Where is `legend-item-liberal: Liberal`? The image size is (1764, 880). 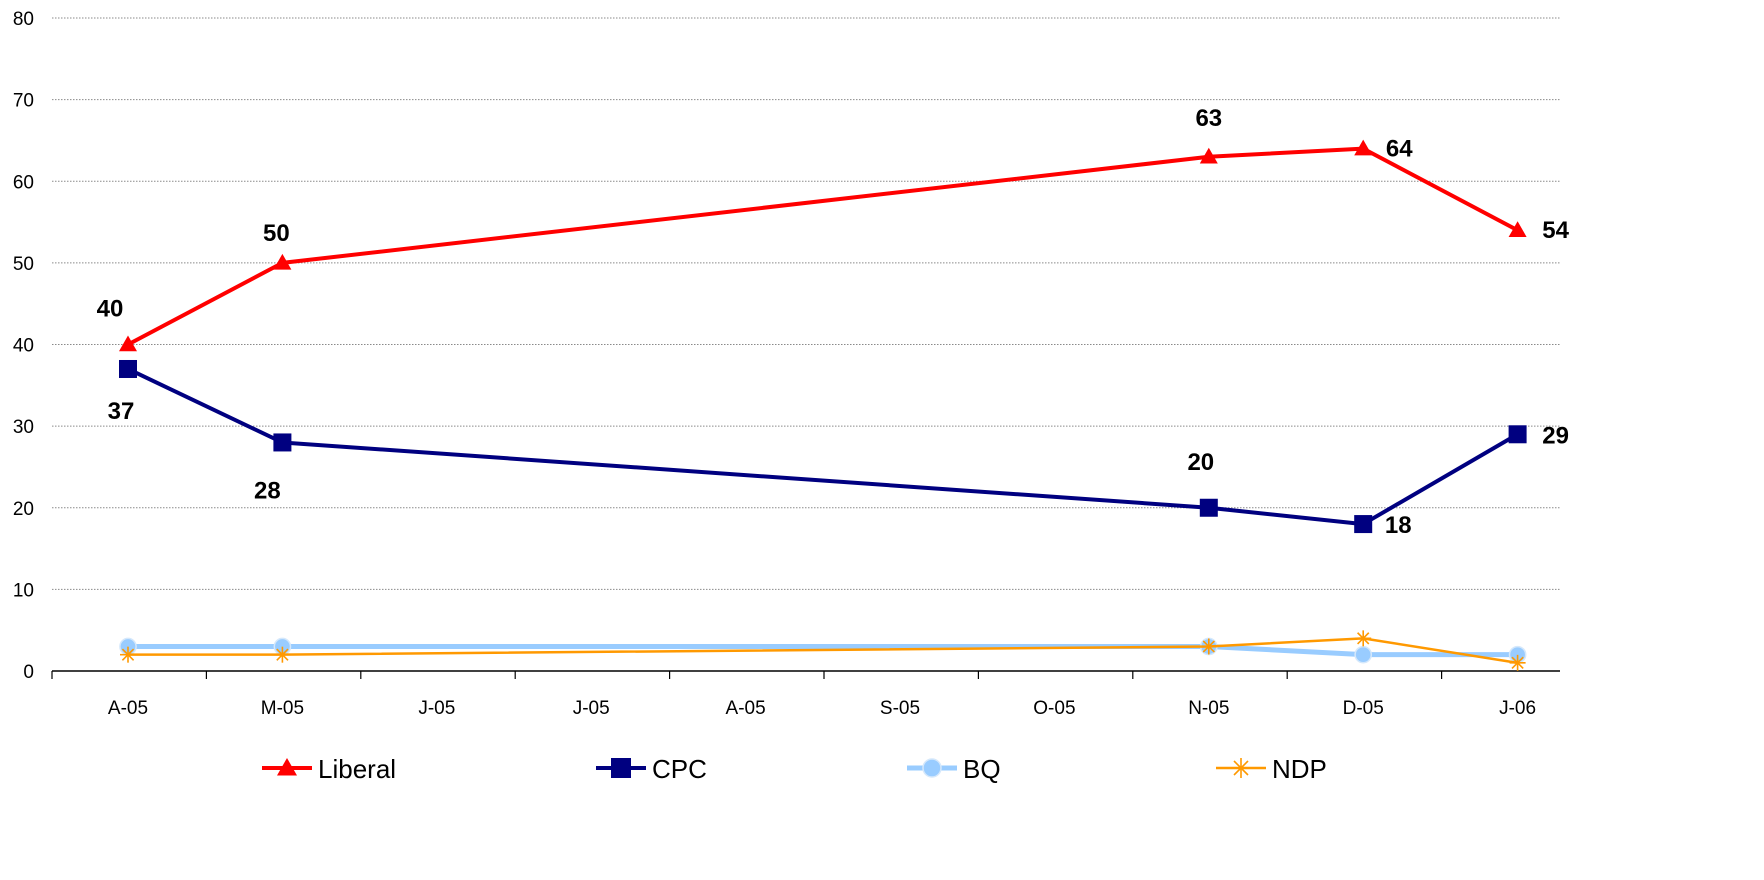 legend-item-liberal: Liberal is located at coordinates (329, 769).